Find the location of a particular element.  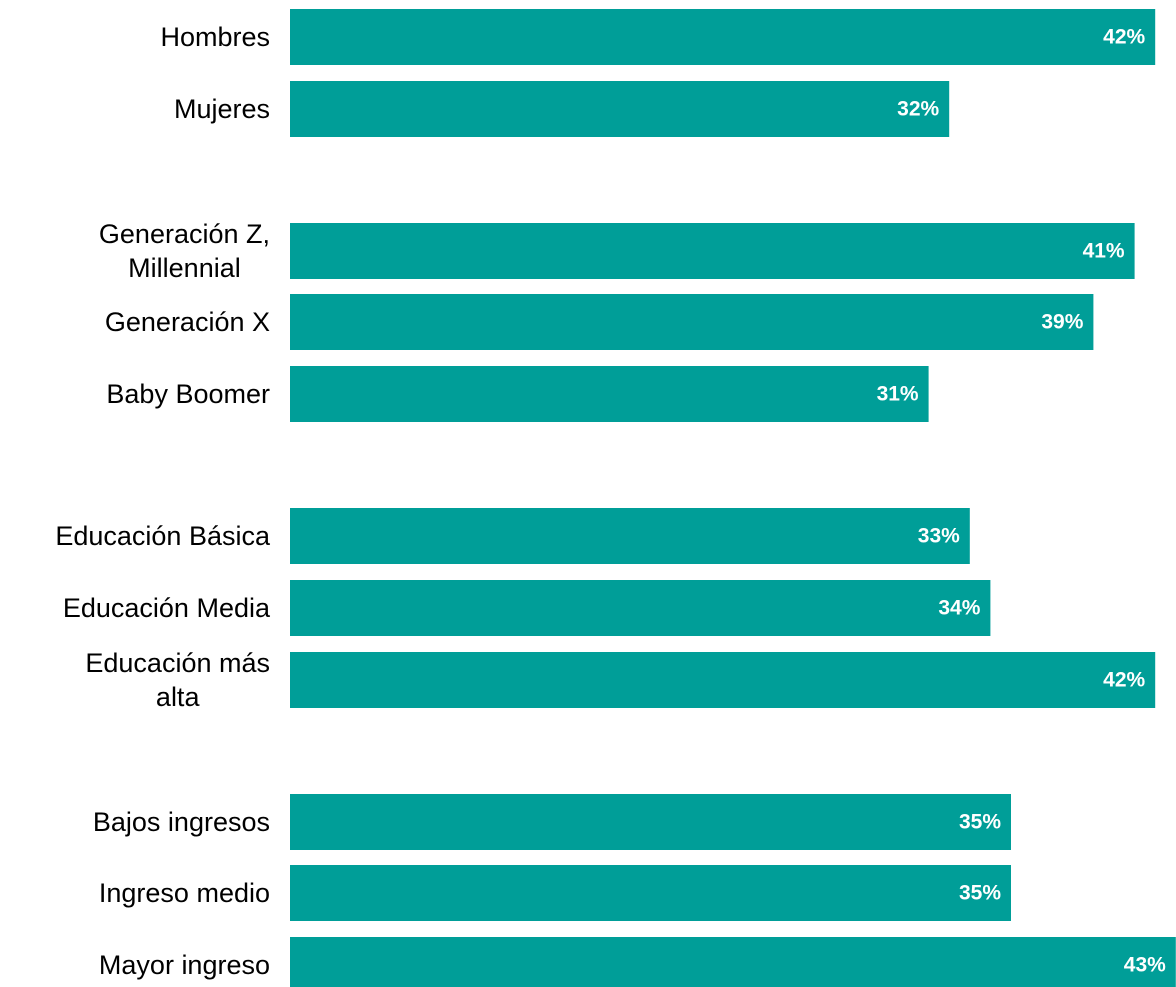

category-label: Generación X is located at coordinates (187, 322).